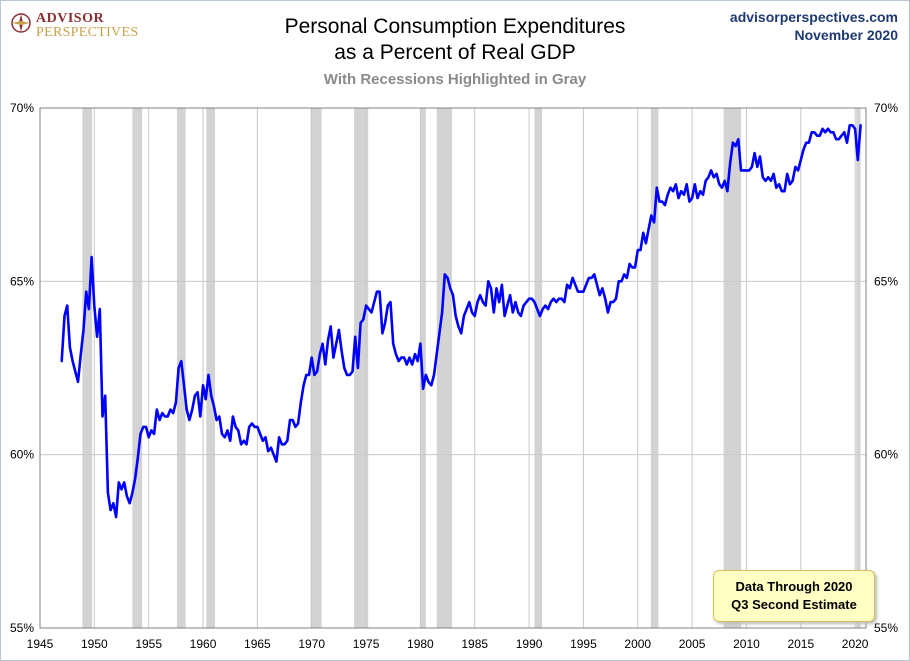 The width and height of the screenshot is (910, 661). I want to click on y-tick-label-right-65: 65%, so click(886, 281).